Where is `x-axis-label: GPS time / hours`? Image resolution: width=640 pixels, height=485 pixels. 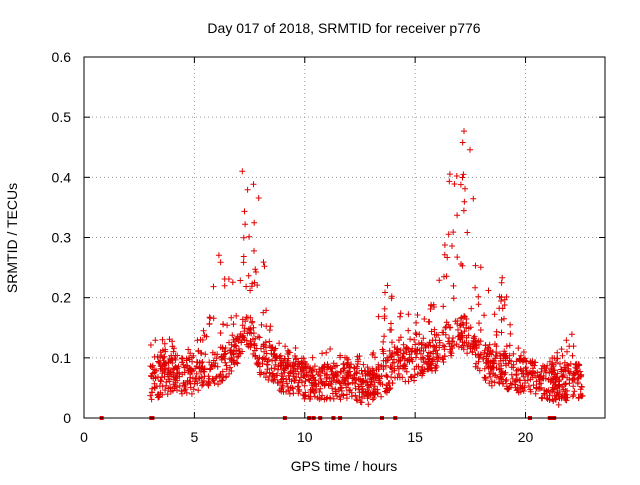 x-axis-label: GPS time / hours is located at coordinates (344, 466).